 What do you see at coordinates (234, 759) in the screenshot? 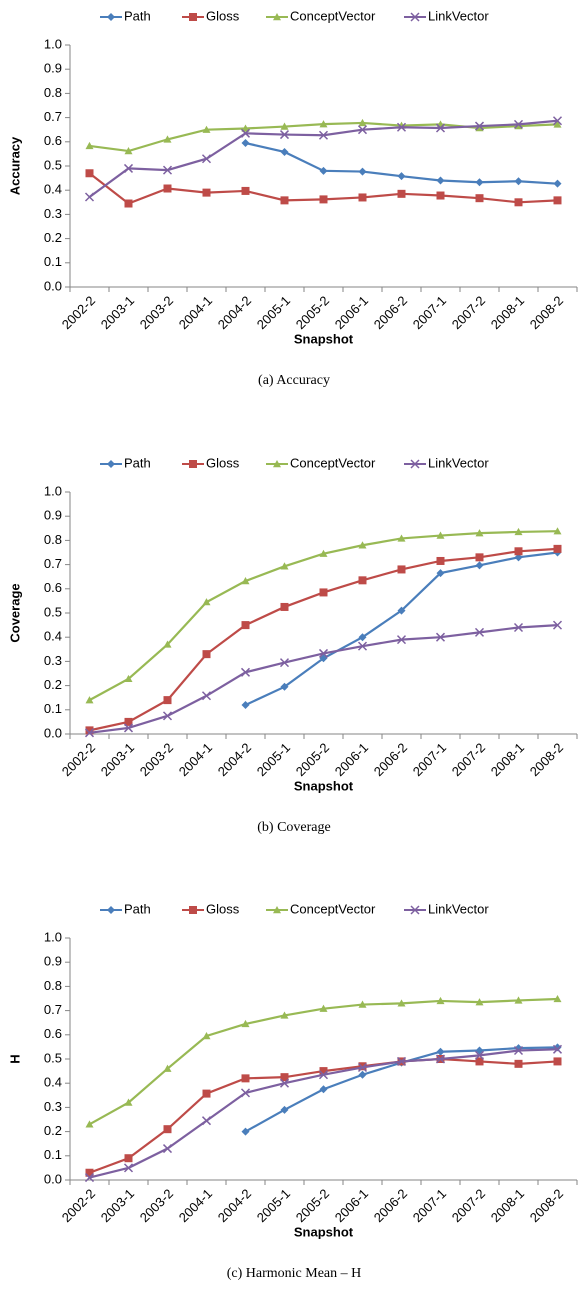
I see `x-tick-label: 2004-2` at bounding box center [234, 759].